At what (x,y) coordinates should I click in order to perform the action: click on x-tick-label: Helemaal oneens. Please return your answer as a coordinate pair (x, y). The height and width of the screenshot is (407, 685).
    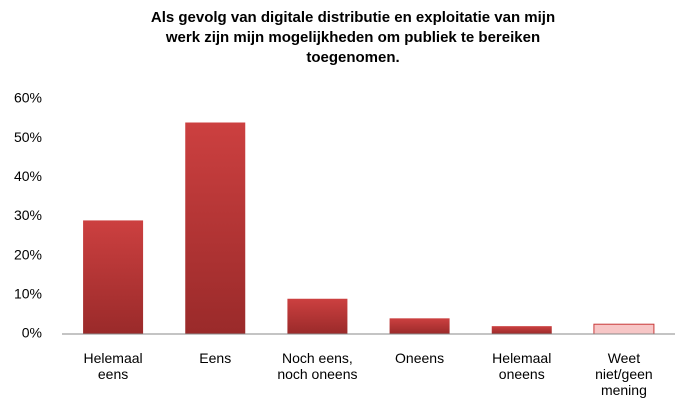
    Looking at the image, I should click on (522, 366).